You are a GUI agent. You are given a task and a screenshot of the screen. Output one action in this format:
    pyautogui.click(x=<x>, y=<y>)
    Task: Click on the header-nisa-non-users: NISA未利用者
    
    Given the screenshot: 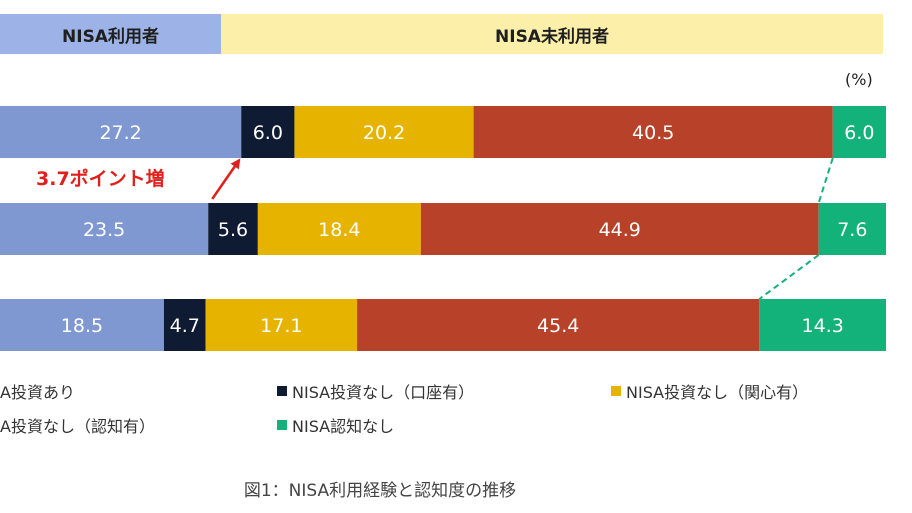 What is the action you would take?
    pyautogui.click(x=552, y=34)
    